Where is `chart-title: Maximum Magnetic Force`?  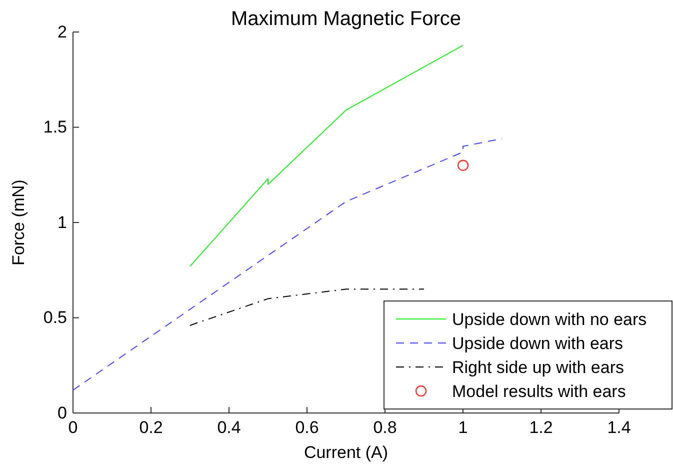 chart-title: Maximum Magnetic Force is located at coordinates (346, 19).